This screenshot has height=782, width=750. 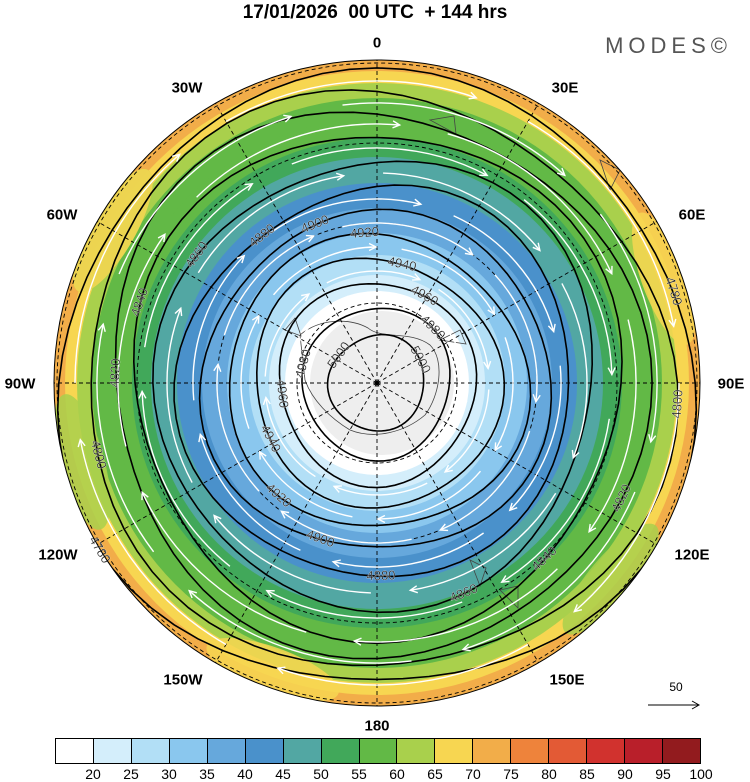 What do you see at coordinates (169, 774) in the screenshot?
I see `colorbar-tick-label: 30` at bounding box center [169, 774].